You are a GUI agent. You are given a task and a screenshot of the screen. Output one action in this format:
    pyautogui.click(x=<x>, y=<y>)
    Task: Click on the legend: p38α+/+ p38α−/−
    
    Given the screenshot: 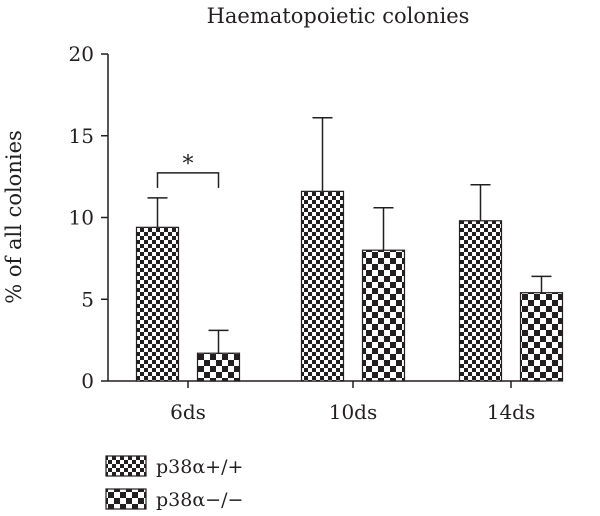 What is the action you would take?
    pyautogui.click(x=174, y=483)
    